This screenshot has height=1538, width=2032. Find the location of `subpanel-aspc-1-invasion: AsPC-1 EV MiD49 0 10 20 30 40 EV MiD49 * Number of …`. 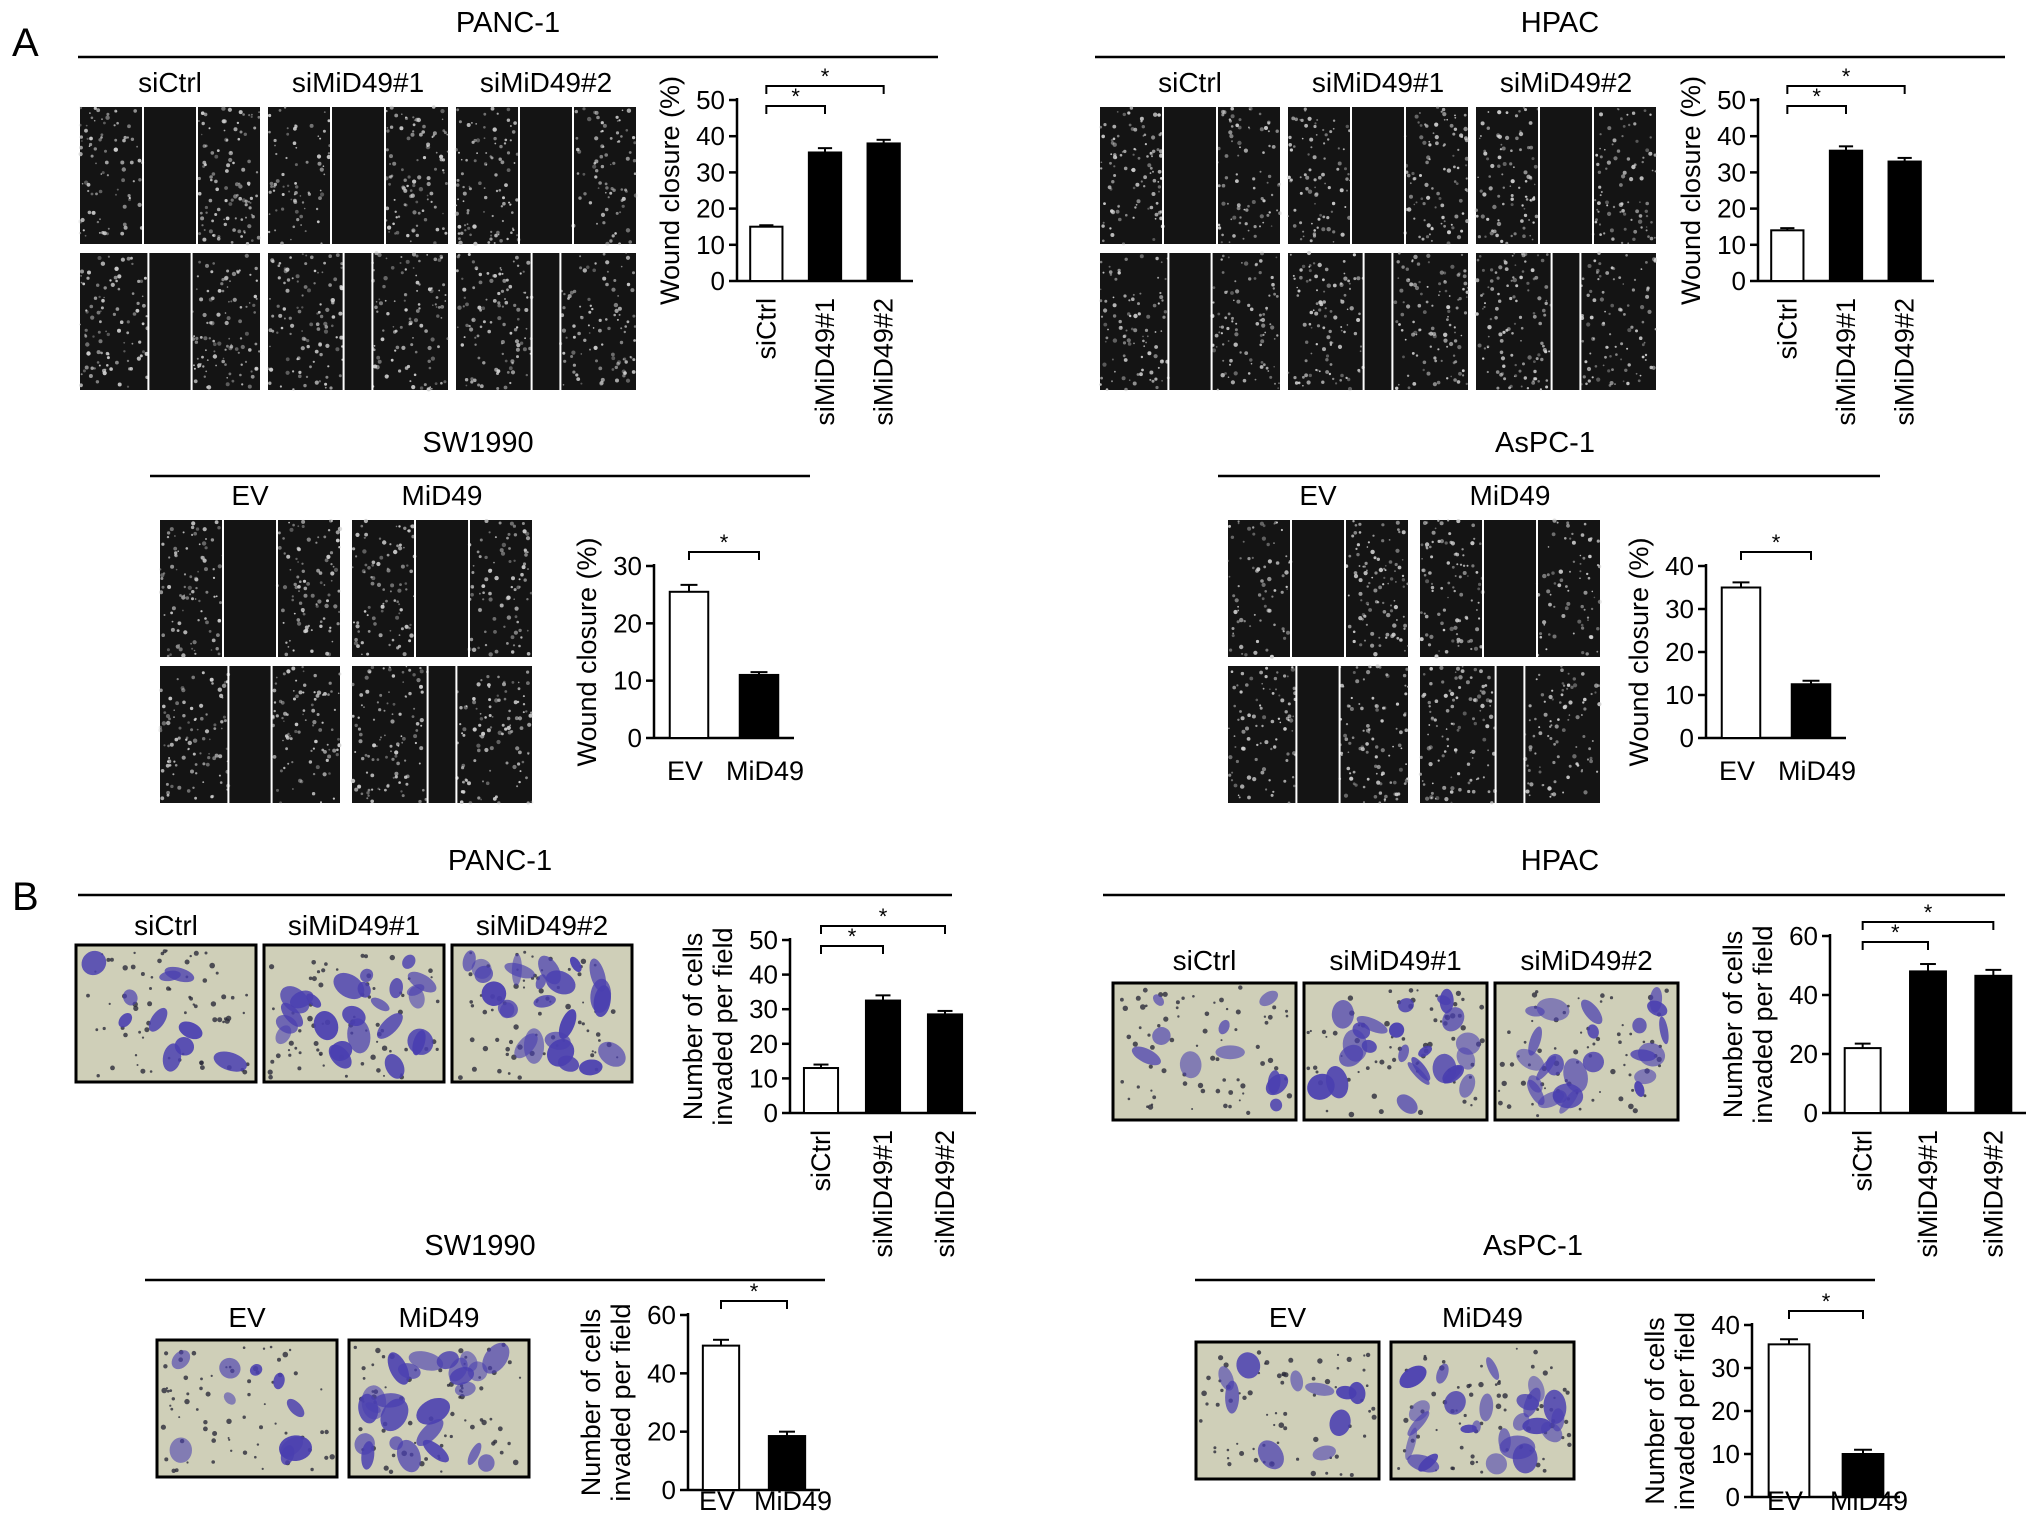

subpanel-aspc-1-invasion: AsPC-1 EV MiD49 0 10 20 30 40 EV MiD49 * Number of … is located at coordinates (1551, 1373).